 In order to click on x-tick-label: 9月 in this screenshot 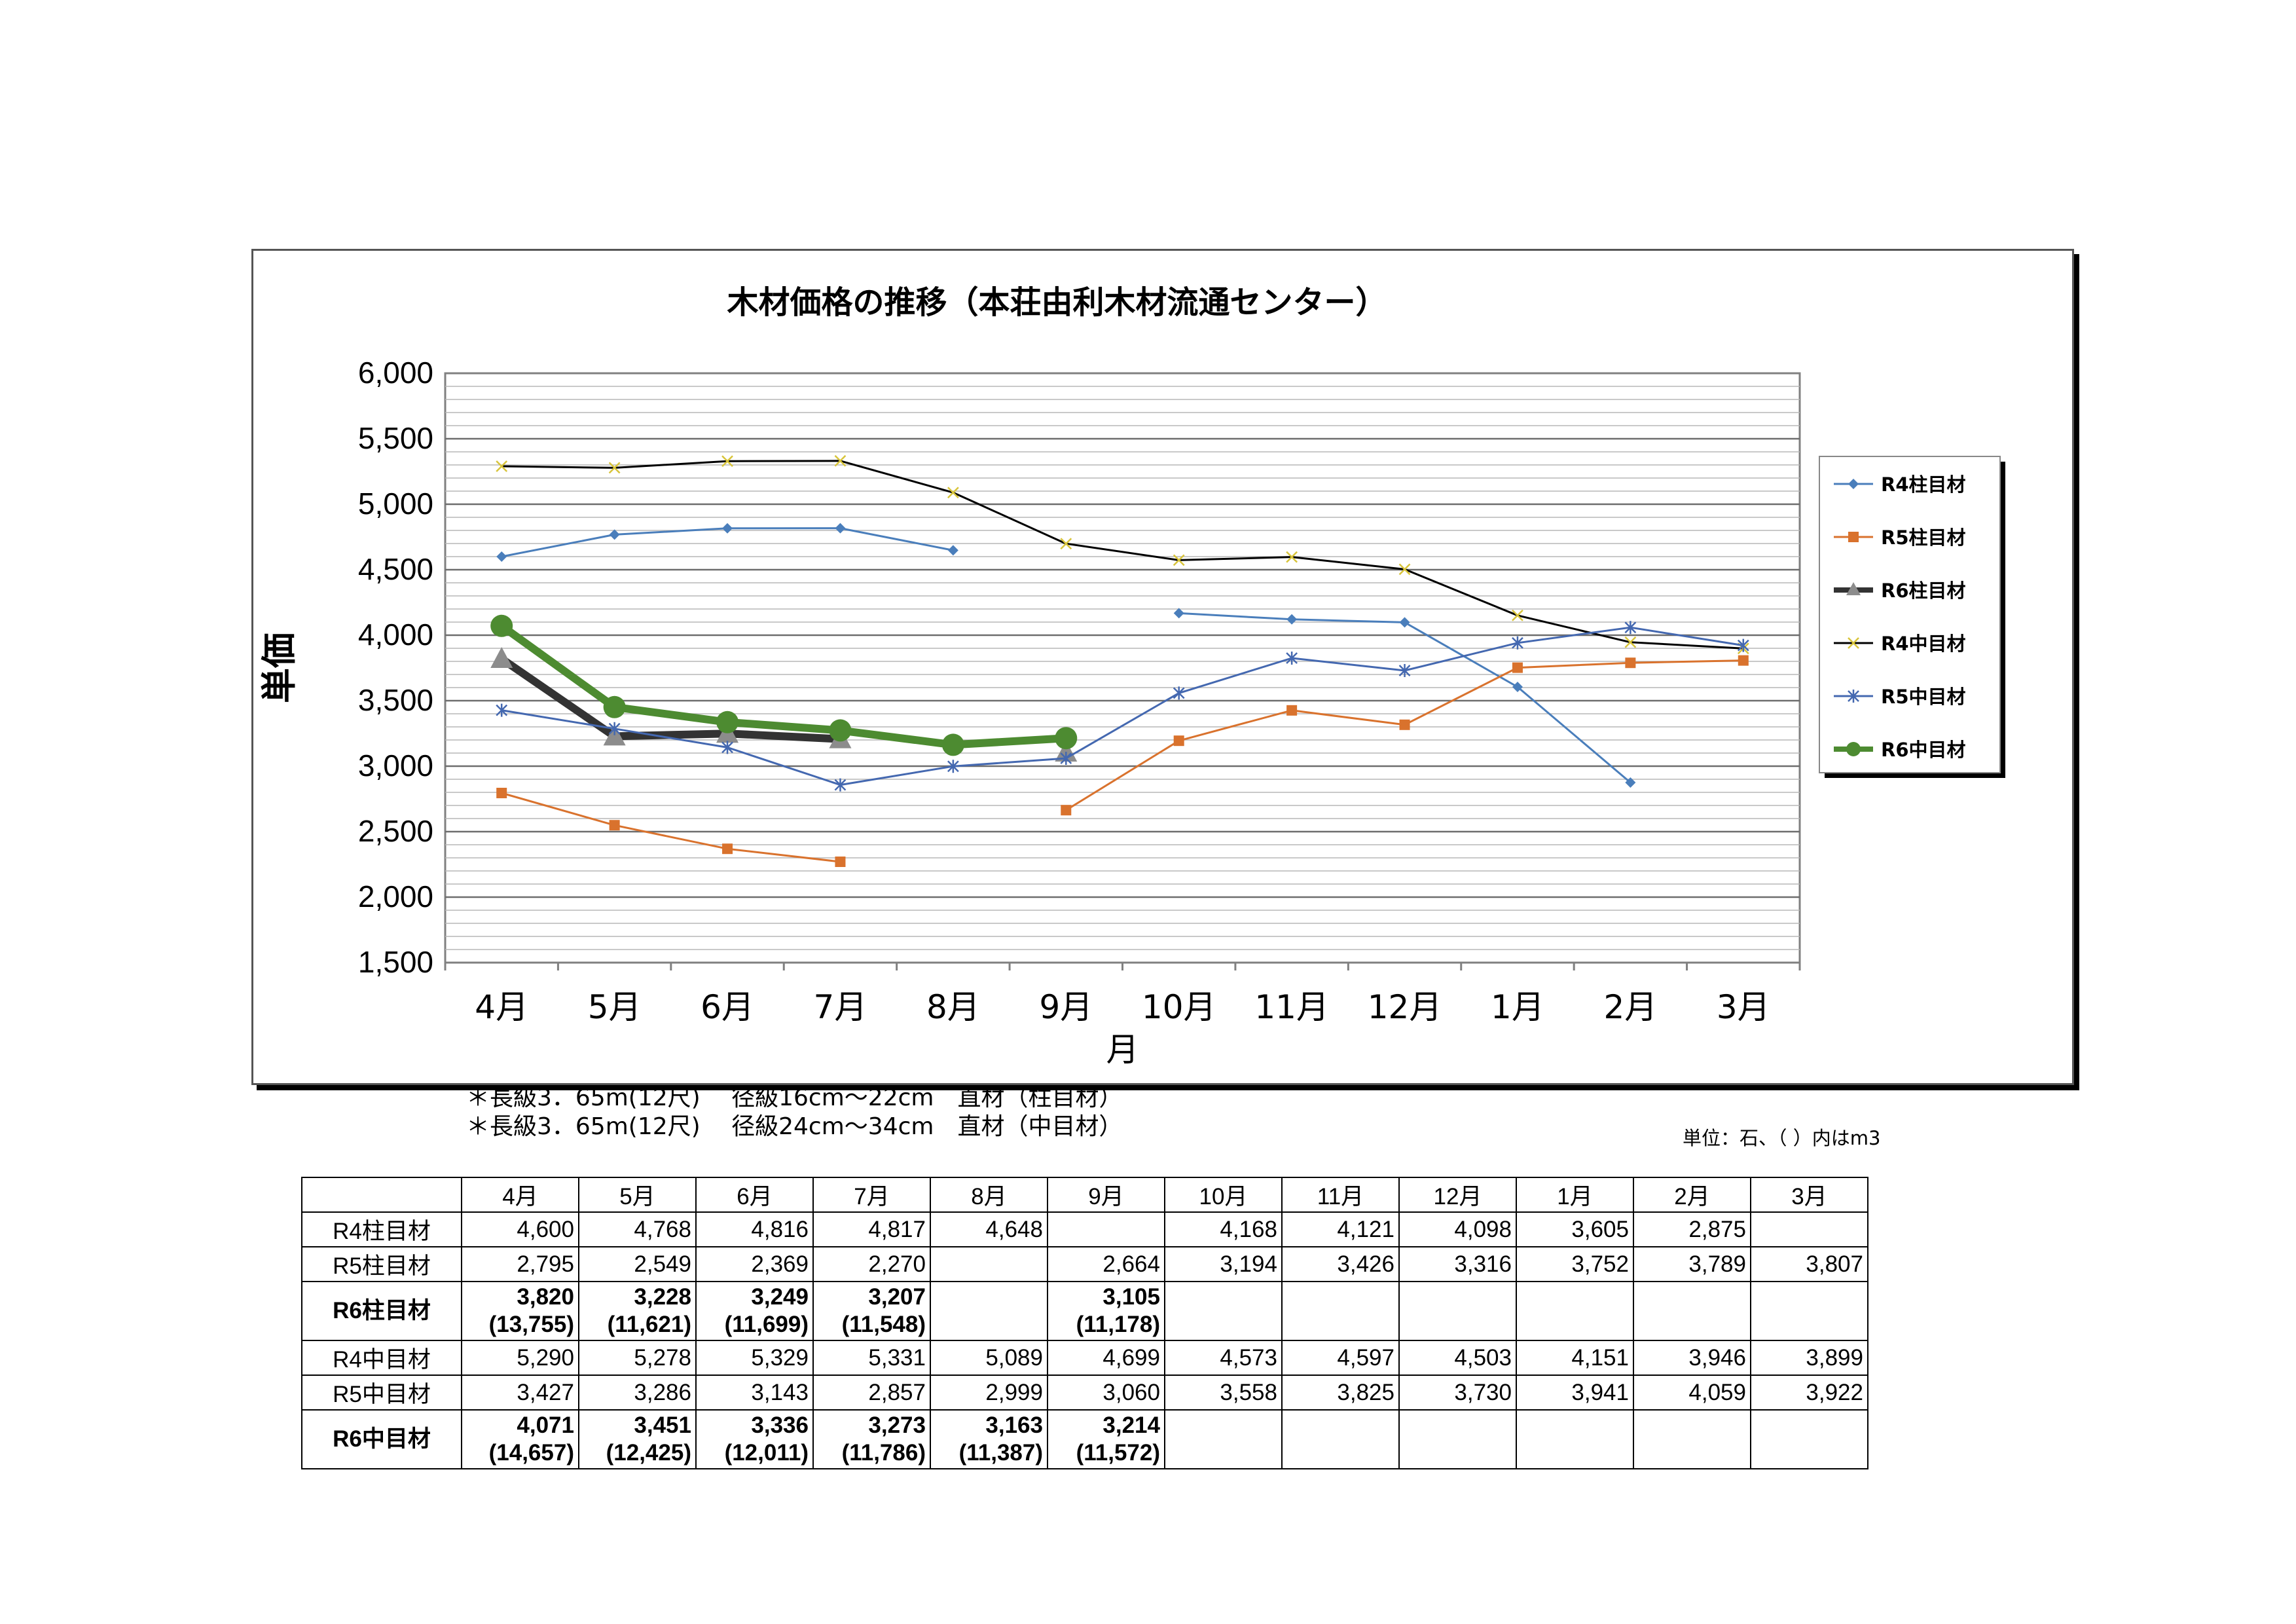, I will do `click(1066, 1007)`.